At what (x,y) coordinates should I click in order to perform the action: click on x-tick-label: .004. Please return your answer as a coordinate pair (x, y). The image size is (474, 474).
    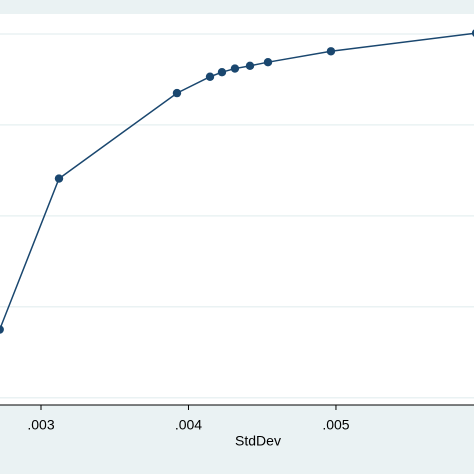
    Looking at the image, I should click on (188, 425).